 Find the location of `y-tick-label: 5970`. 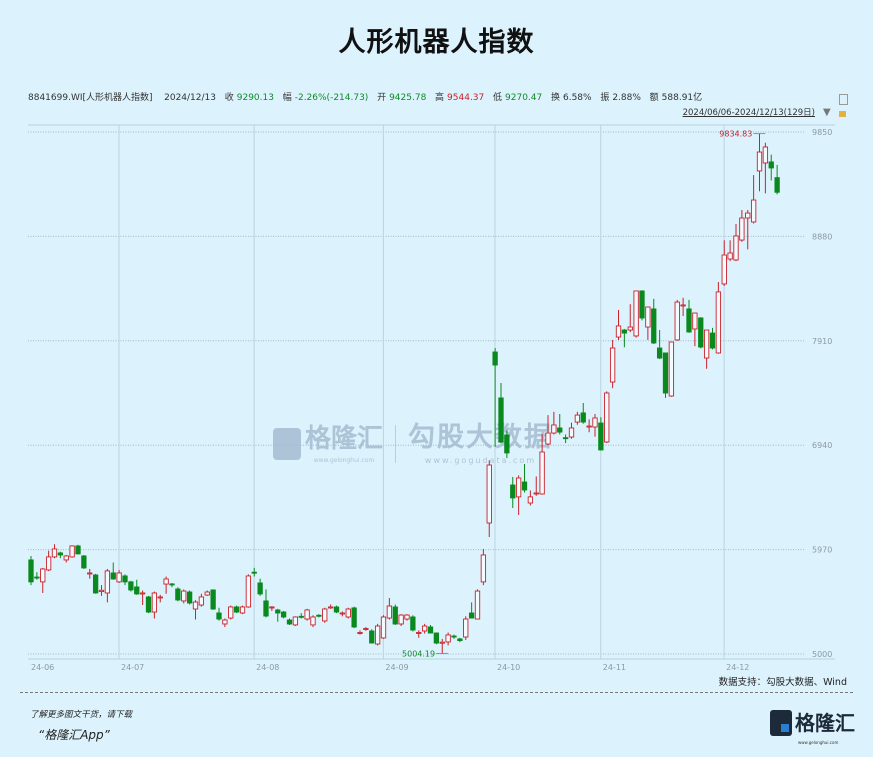

y-tick-label: 5970 is located at coordinates (822, 550).